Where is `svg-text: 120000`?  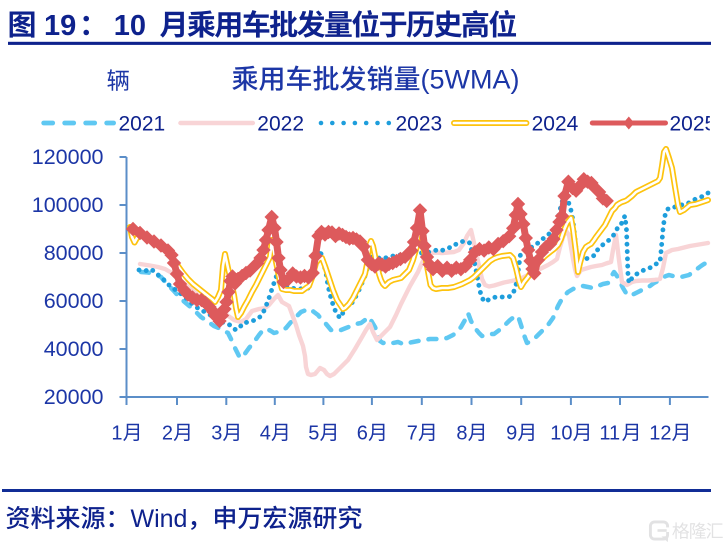
svg-text: 120000 is located at coordinates (68, 157).